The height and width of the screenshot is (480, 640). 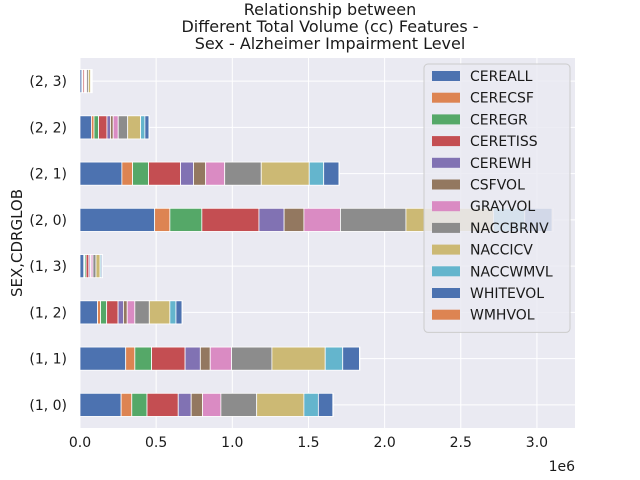 What do you see at coordinates (497, 186) in the screenshot?
I see `legend-label-csfvol: CSFVOL` at bounding box center [497, 186].